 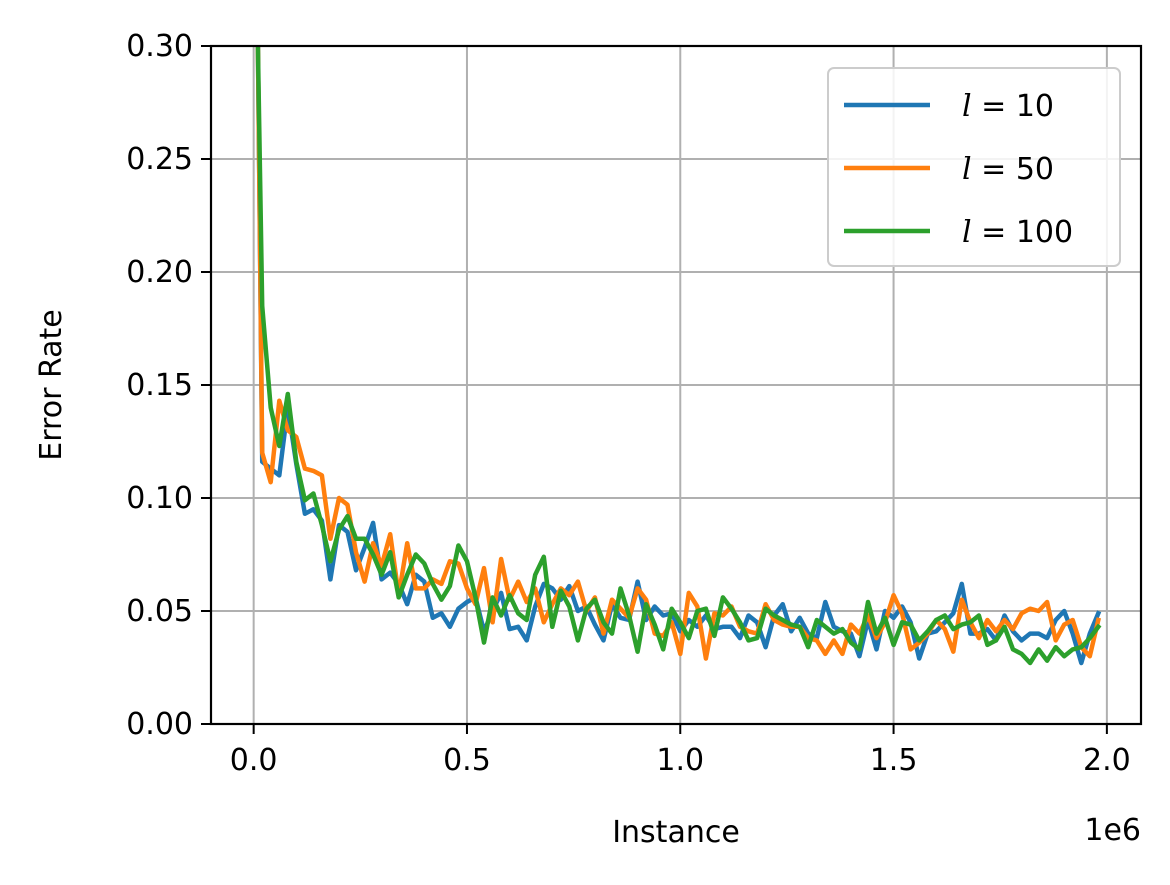 I want to click on y-axis-label: Error Rate, so click(x=51, y=384).